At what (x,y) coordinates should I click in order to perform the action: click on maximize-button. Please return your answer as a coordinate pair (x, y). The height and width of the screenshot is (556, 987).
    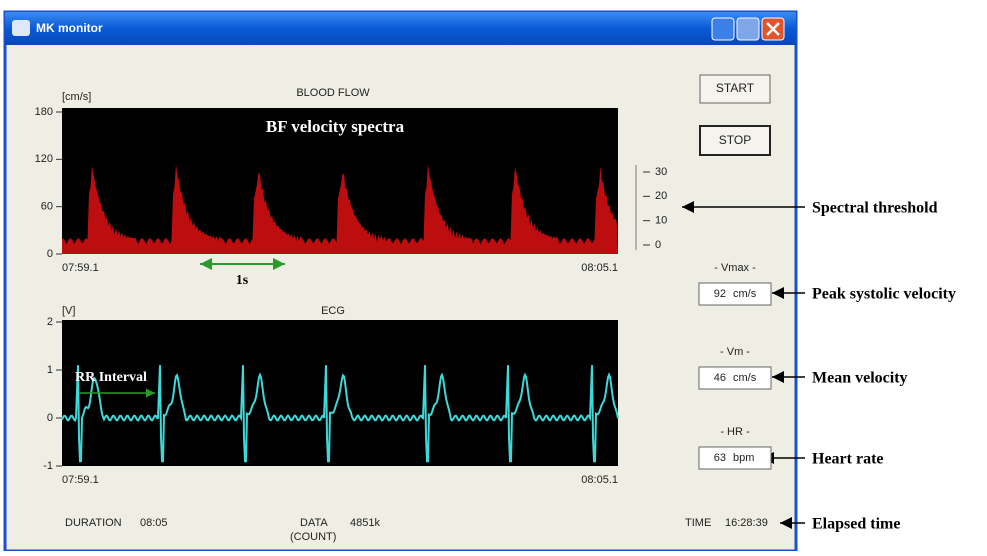
    Looking at the image, I should click on (748, 29).